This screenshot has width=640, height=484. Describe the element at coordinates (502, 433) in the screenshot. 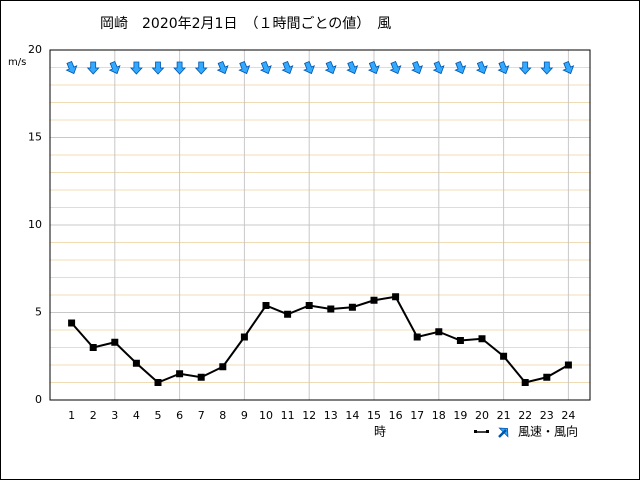

I see `legend-arrow-body` at that location.